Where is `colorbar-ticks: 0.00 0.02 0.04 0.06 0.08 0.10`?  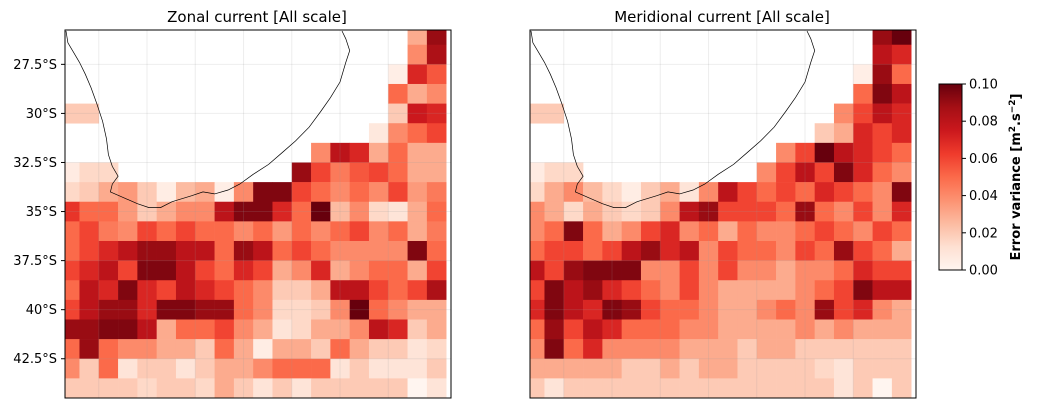
colorbar-ticks: 0.00 0.02 0.04 0.06 0.08 0.10 is located at coordinates (980, 178).